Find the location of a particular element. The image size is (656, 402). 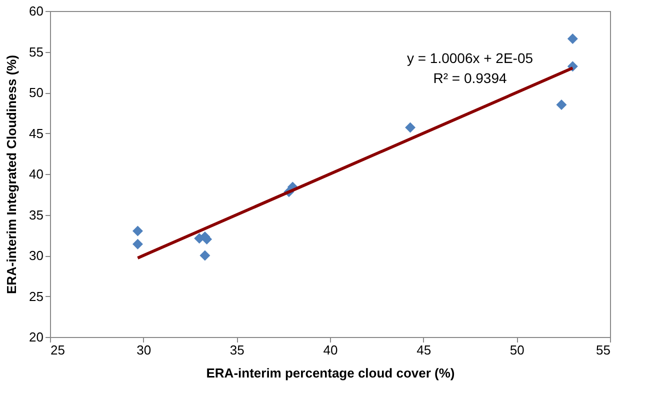

annotation: y = 1.0006x + 2E-05 is located at coordinates (470, 58).